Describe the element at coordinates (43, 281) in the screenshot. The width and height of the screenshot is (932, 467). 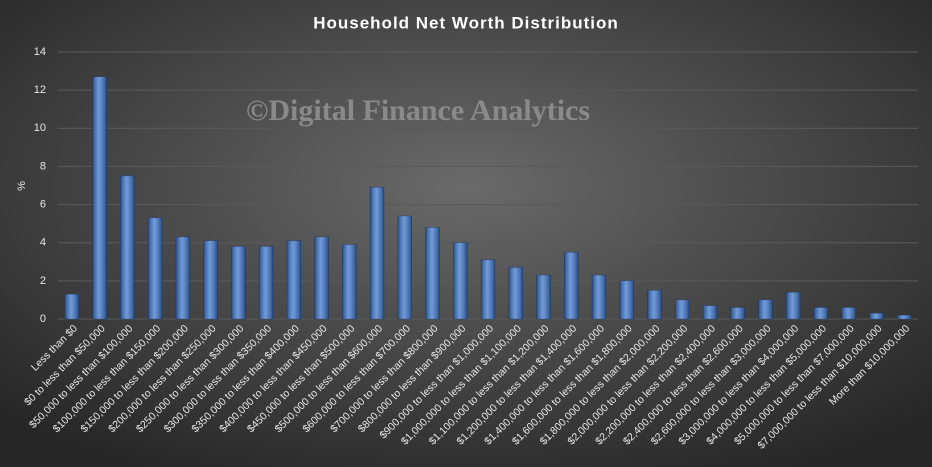
I see `y-tick-label: 2` at that location.